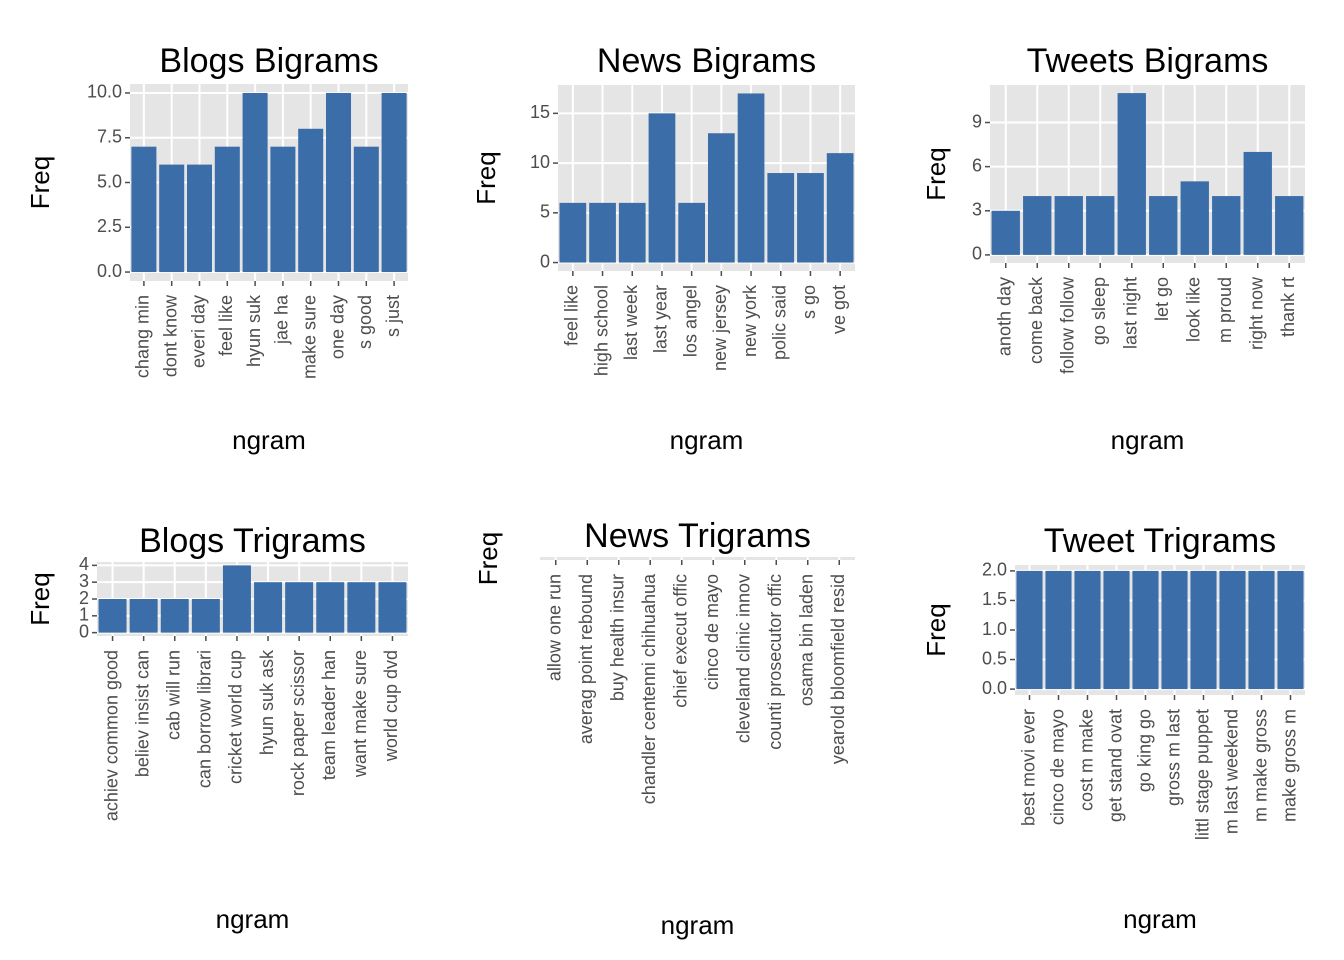 The height and width of the screenshot is (960, 1344). What do you see at coordinates (744, 658) in the screenshot?
I see `x-tick-label: cleveland clinic innov` at bounding box center [744, 658].